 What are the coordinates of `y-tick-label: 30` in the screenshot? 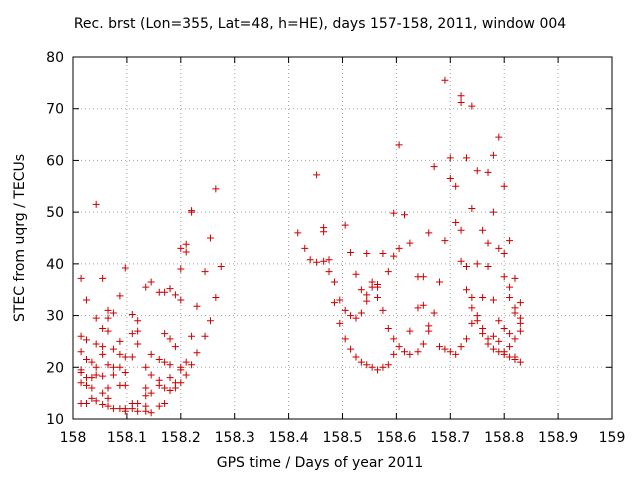 It's located at (55, 317).